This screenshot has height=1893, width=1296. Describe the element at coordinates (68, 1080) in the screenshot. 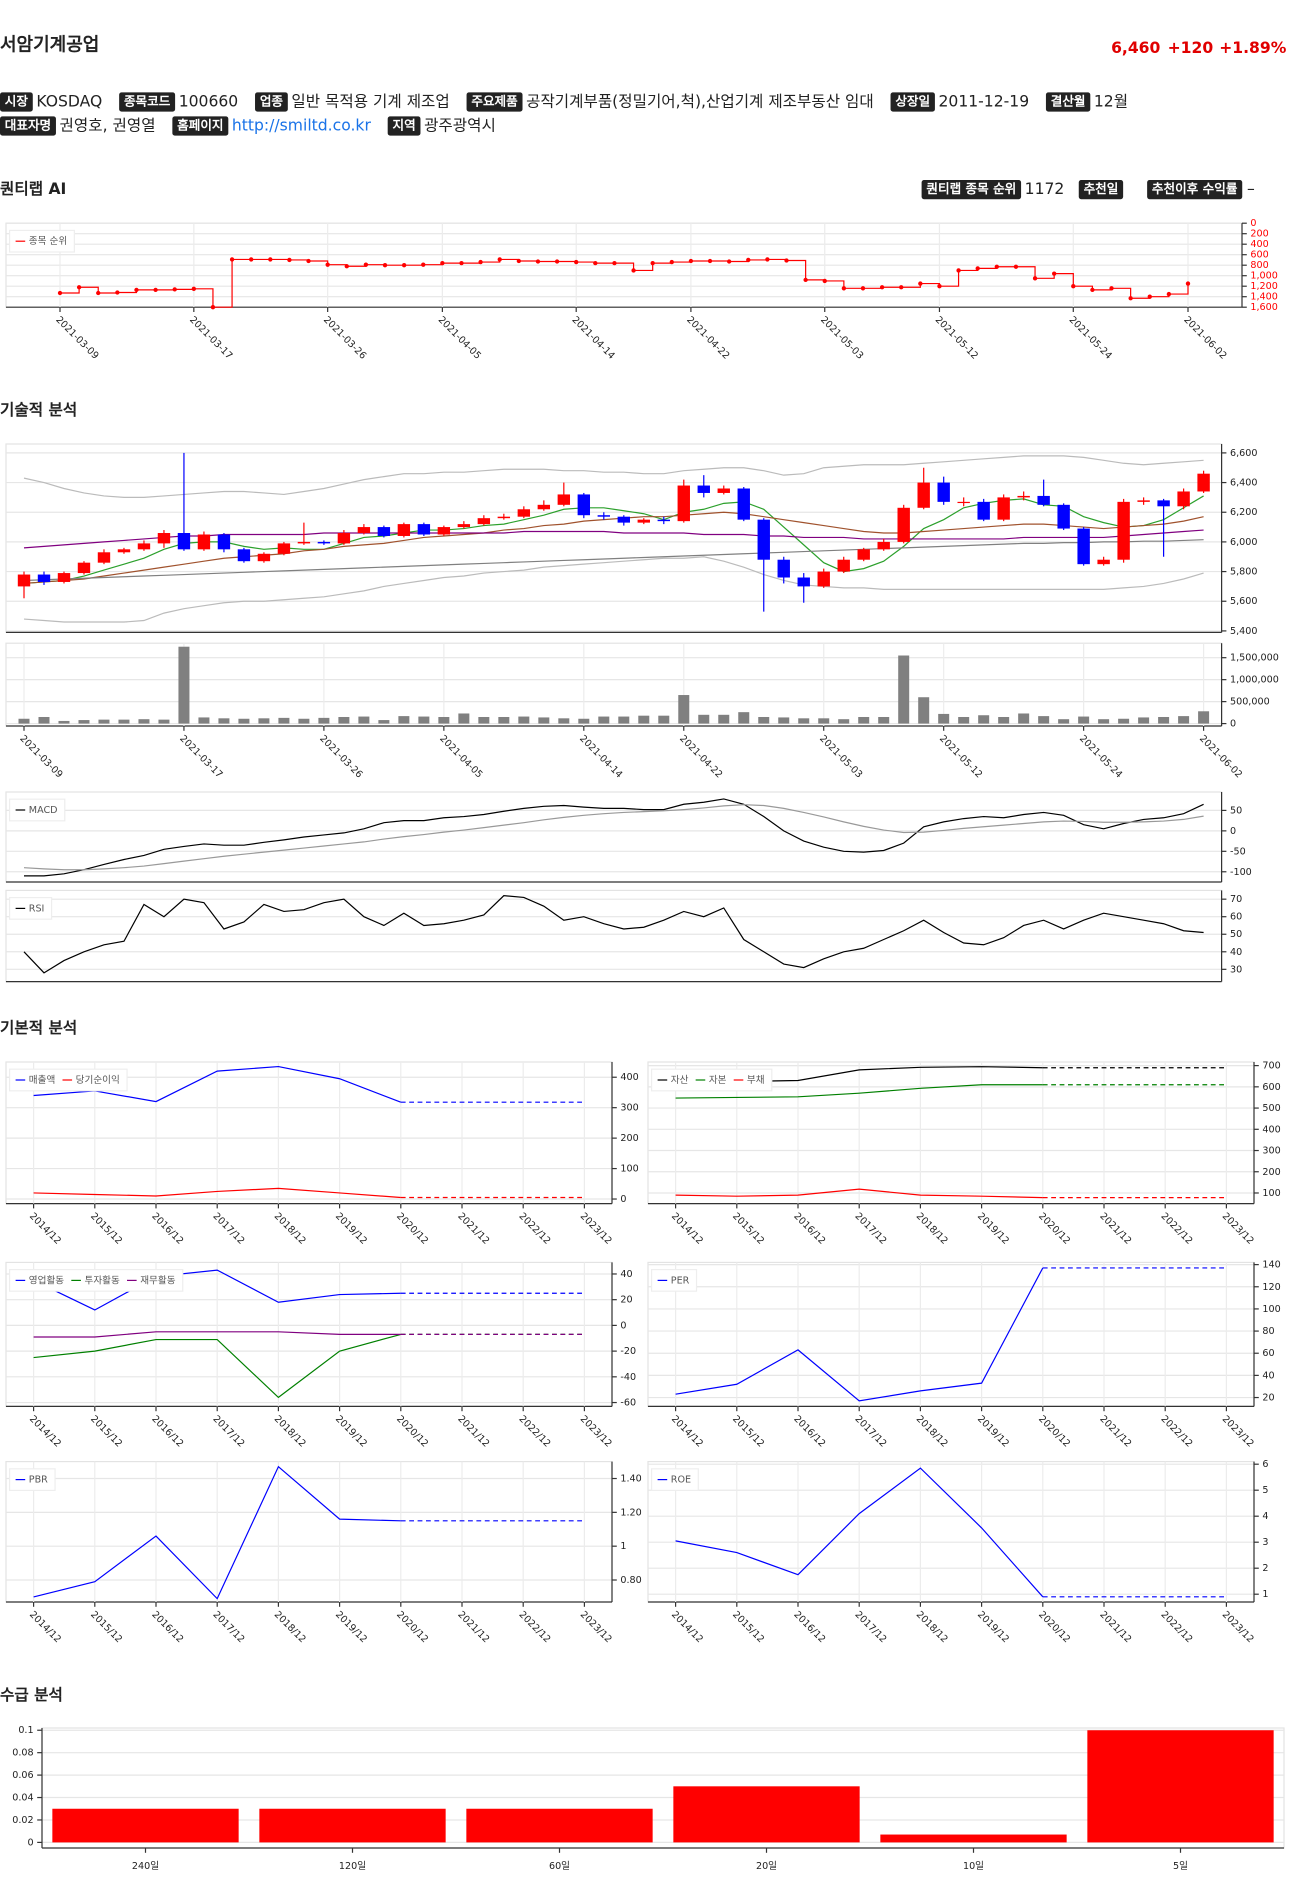

I see `legend: 매출액 당기순이익` at that location.